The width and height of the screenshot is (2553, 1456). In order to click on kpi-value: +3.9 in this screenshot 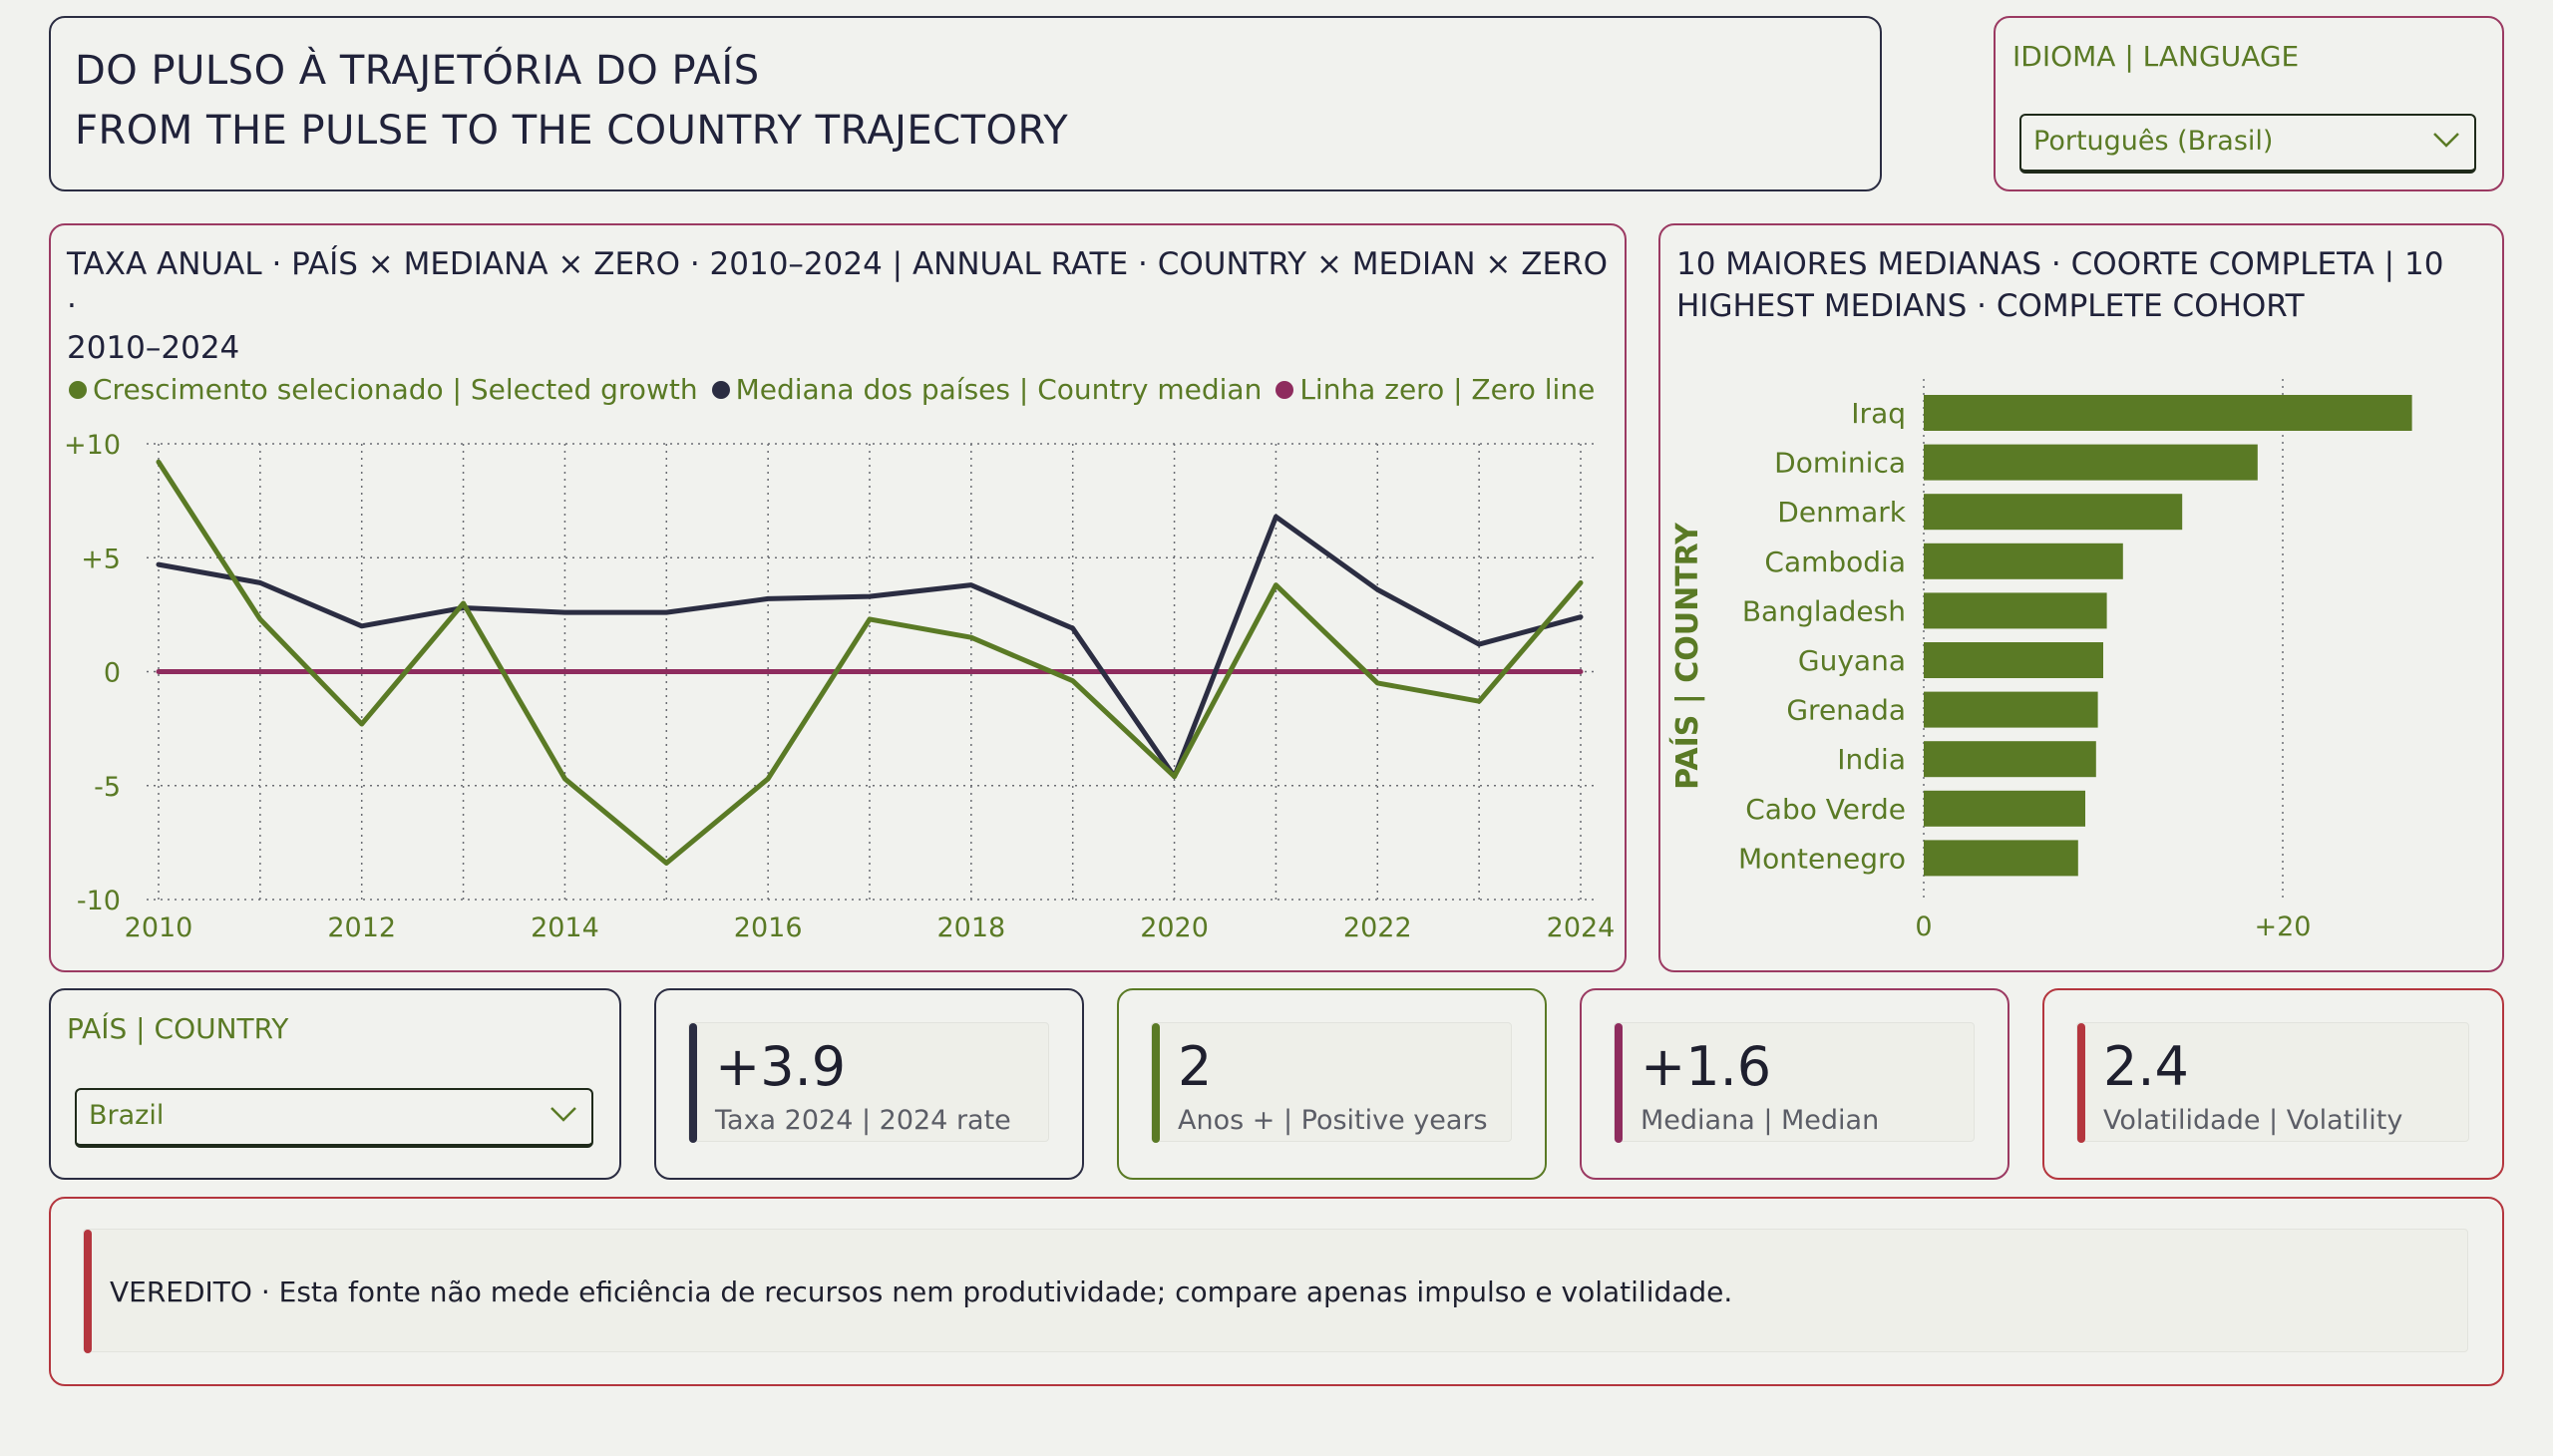, I will do `click(781, 1066)`.